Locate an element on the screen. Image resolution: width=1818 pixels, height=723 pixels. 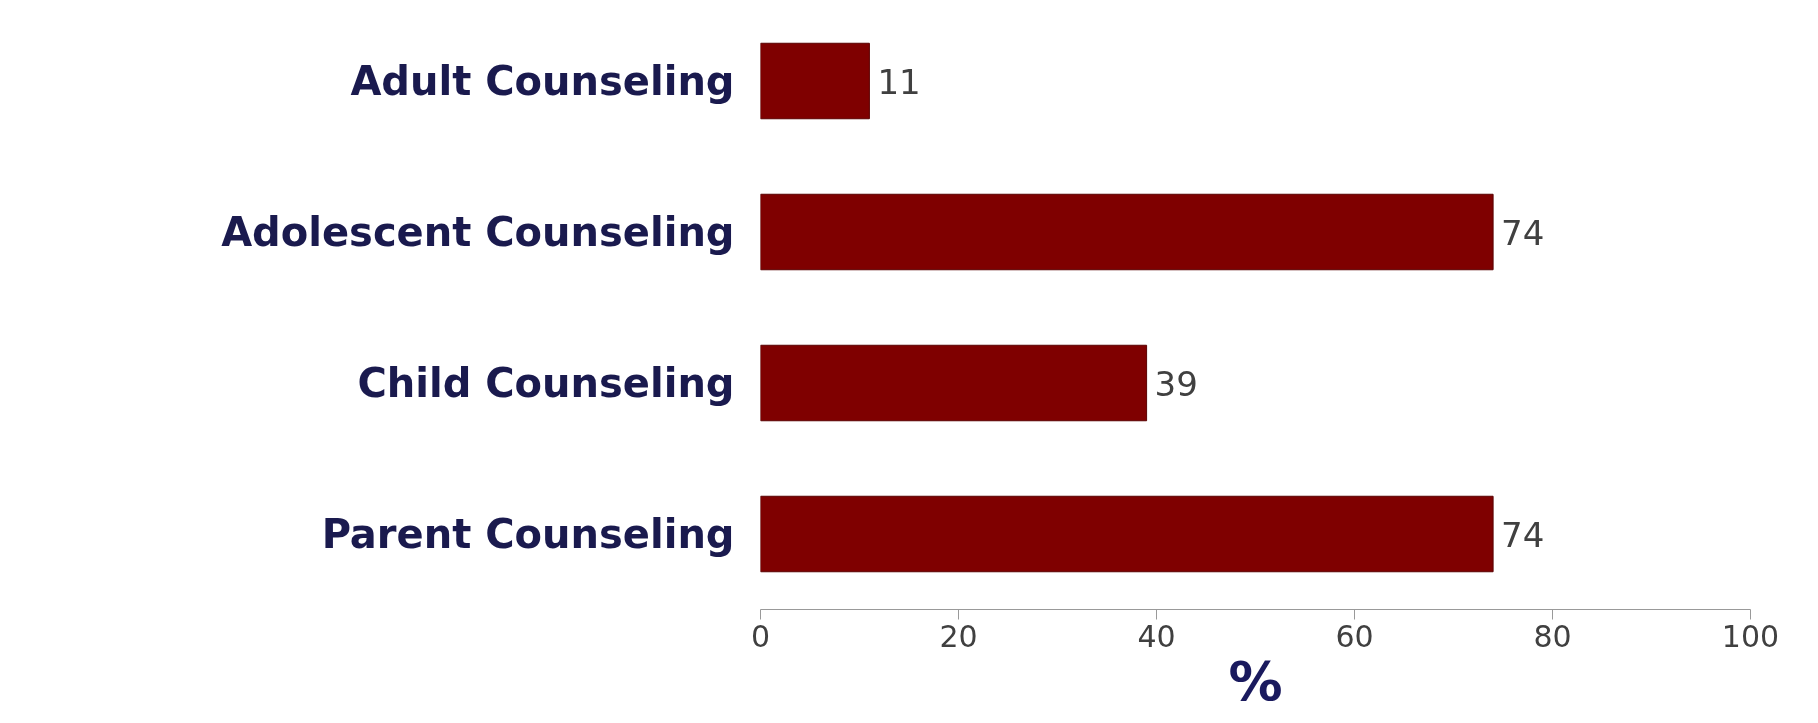
x-tick-label: 80 is located at coordinates (1552, 636).